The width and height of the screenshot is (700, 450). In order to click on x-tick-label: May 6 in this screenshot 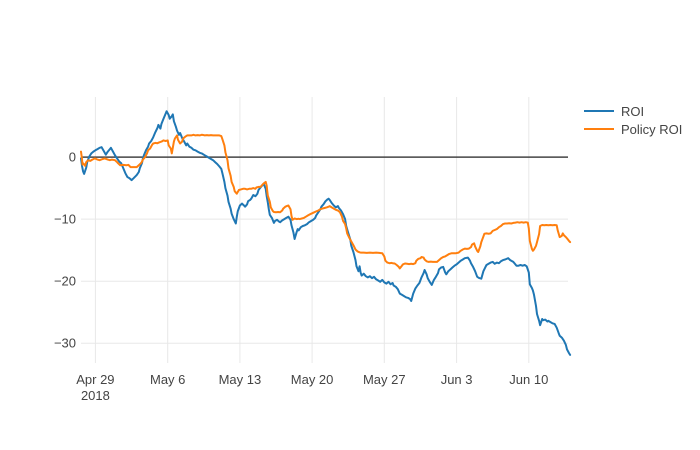, I will do `click(167, 379)`.